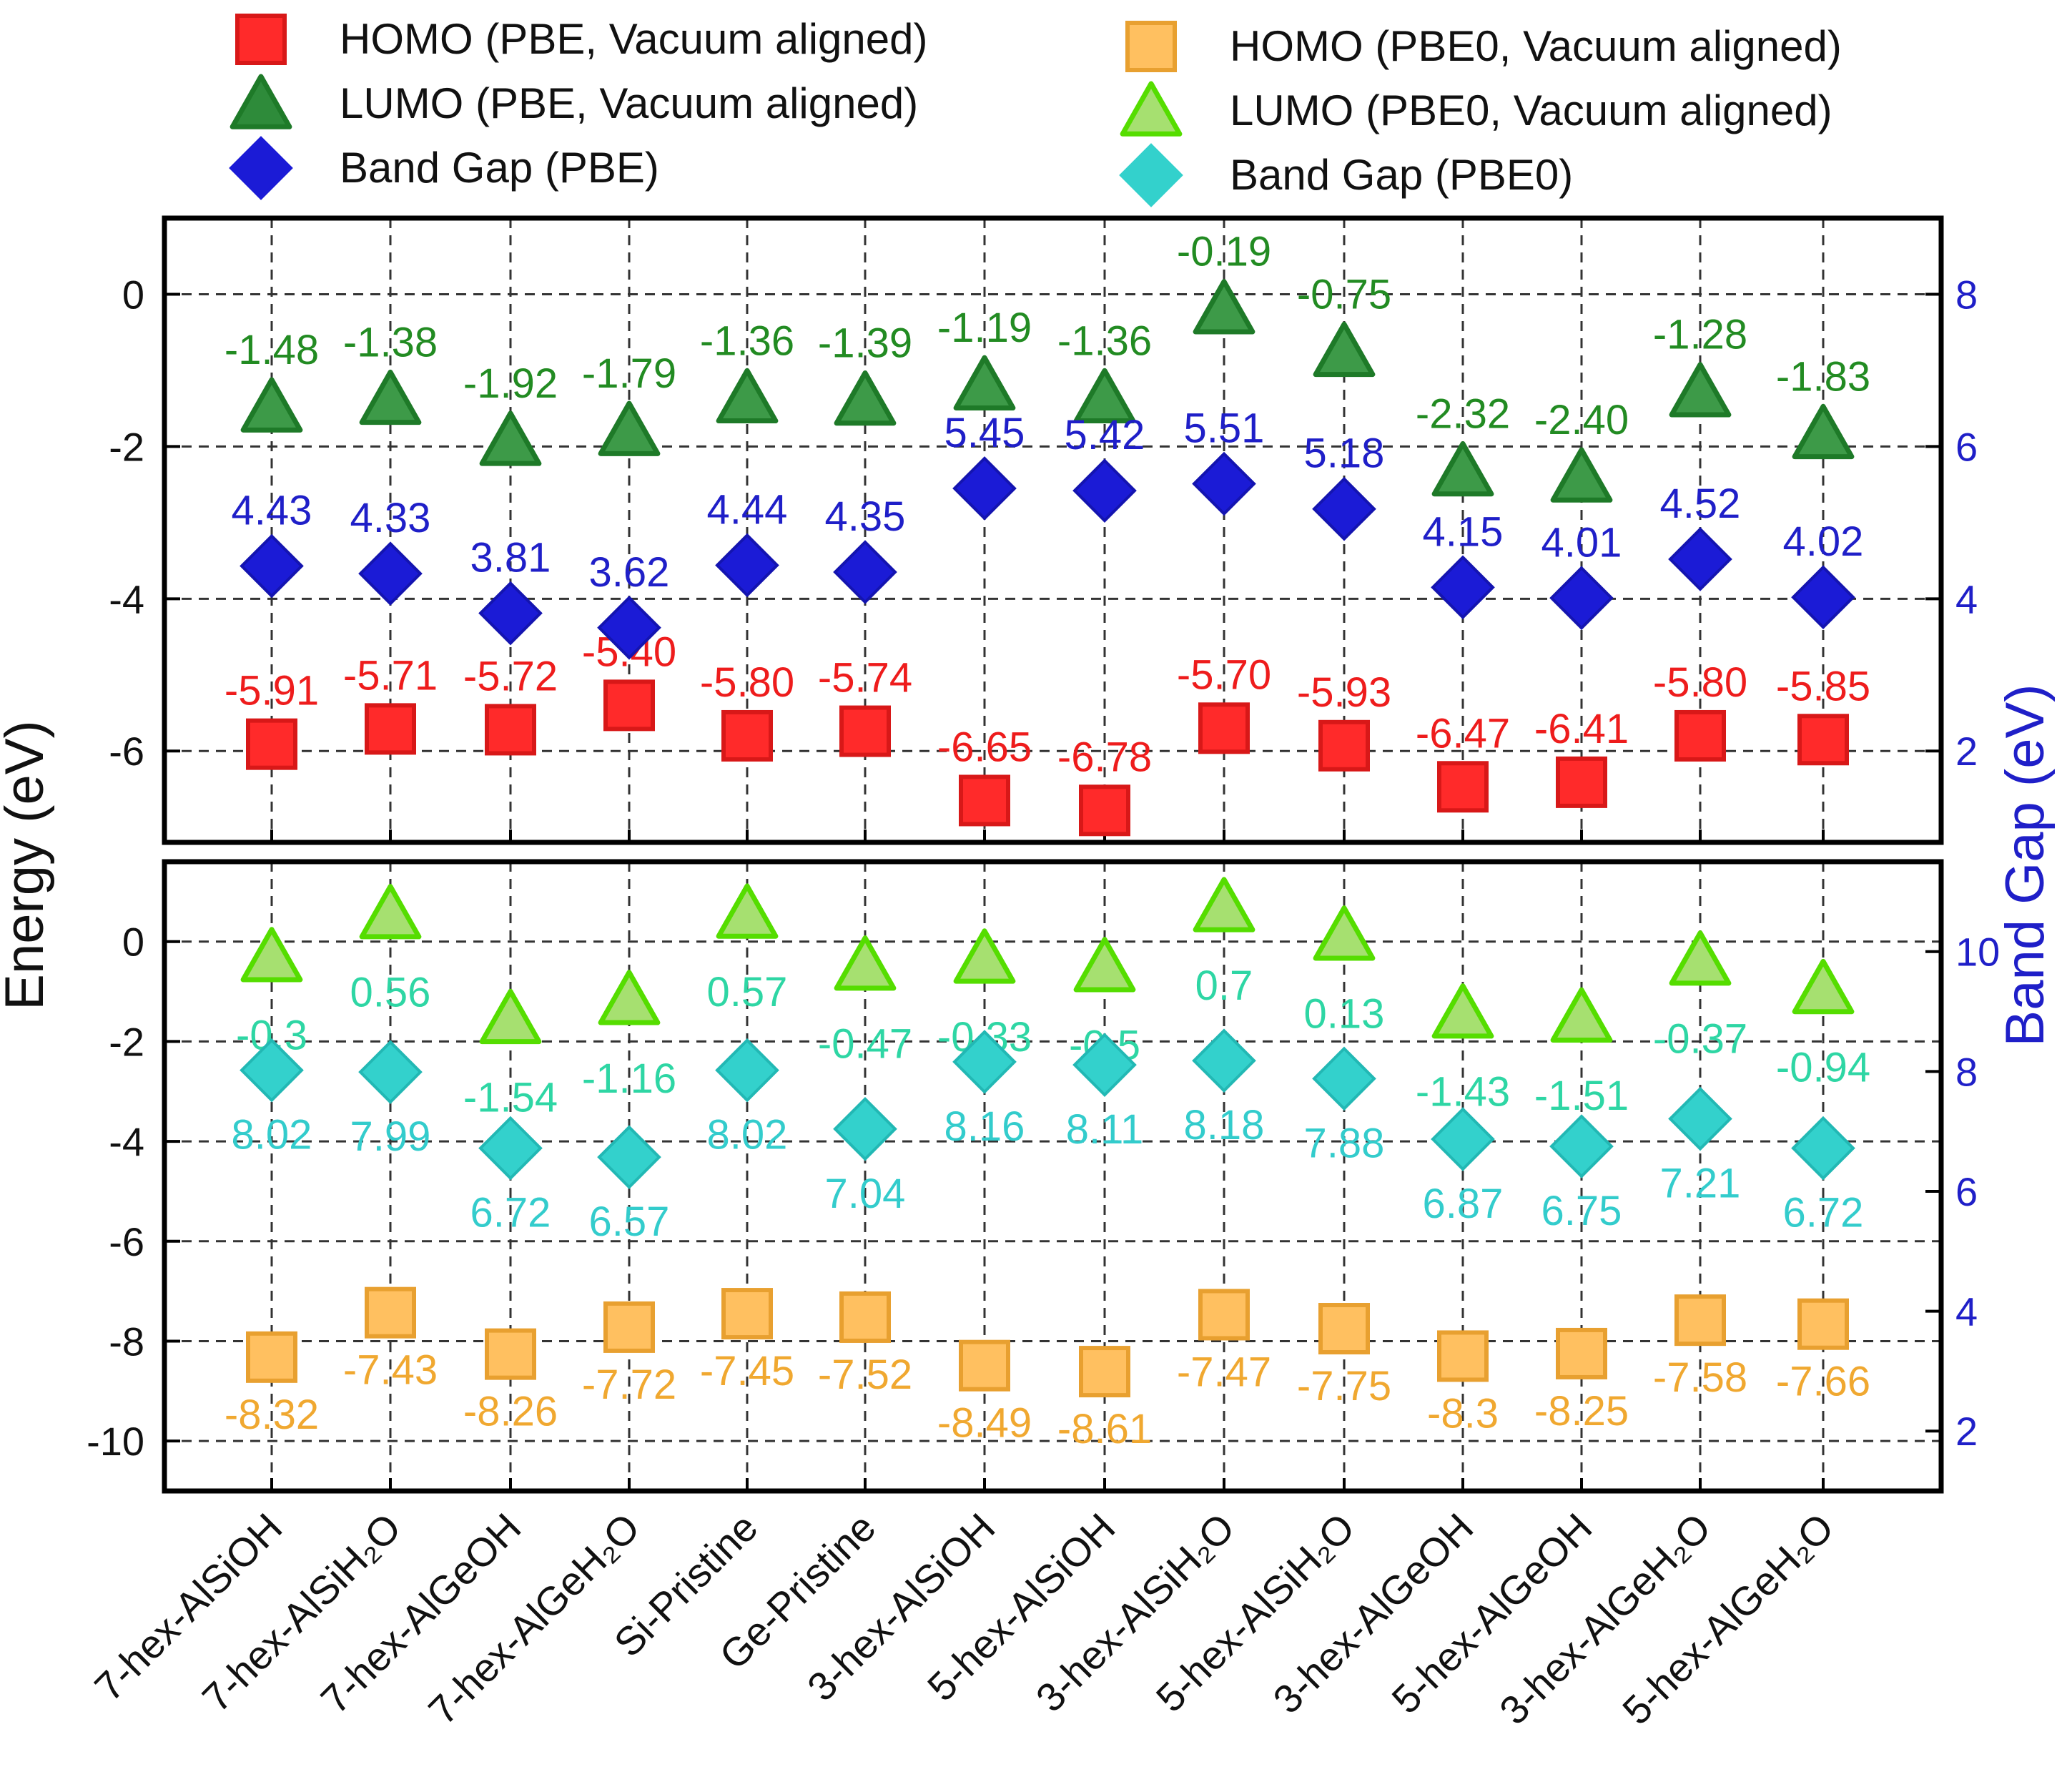 The height and width of the screenshot is (1767, 2072). Describe the element at coordinates (1344, 1143) in the screenshot. I see `data-label: 7.88` at that location.